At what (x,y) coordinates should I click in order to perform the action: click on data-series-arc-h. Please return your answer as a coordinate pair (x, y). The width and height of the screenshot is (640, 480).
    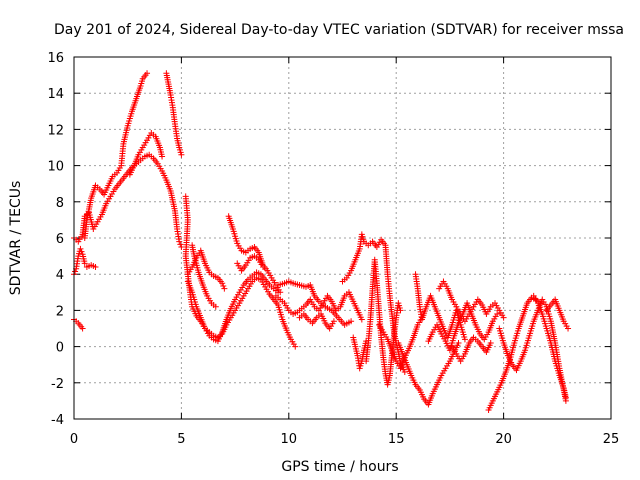
    Looking at the image, I should click on (233, 307).